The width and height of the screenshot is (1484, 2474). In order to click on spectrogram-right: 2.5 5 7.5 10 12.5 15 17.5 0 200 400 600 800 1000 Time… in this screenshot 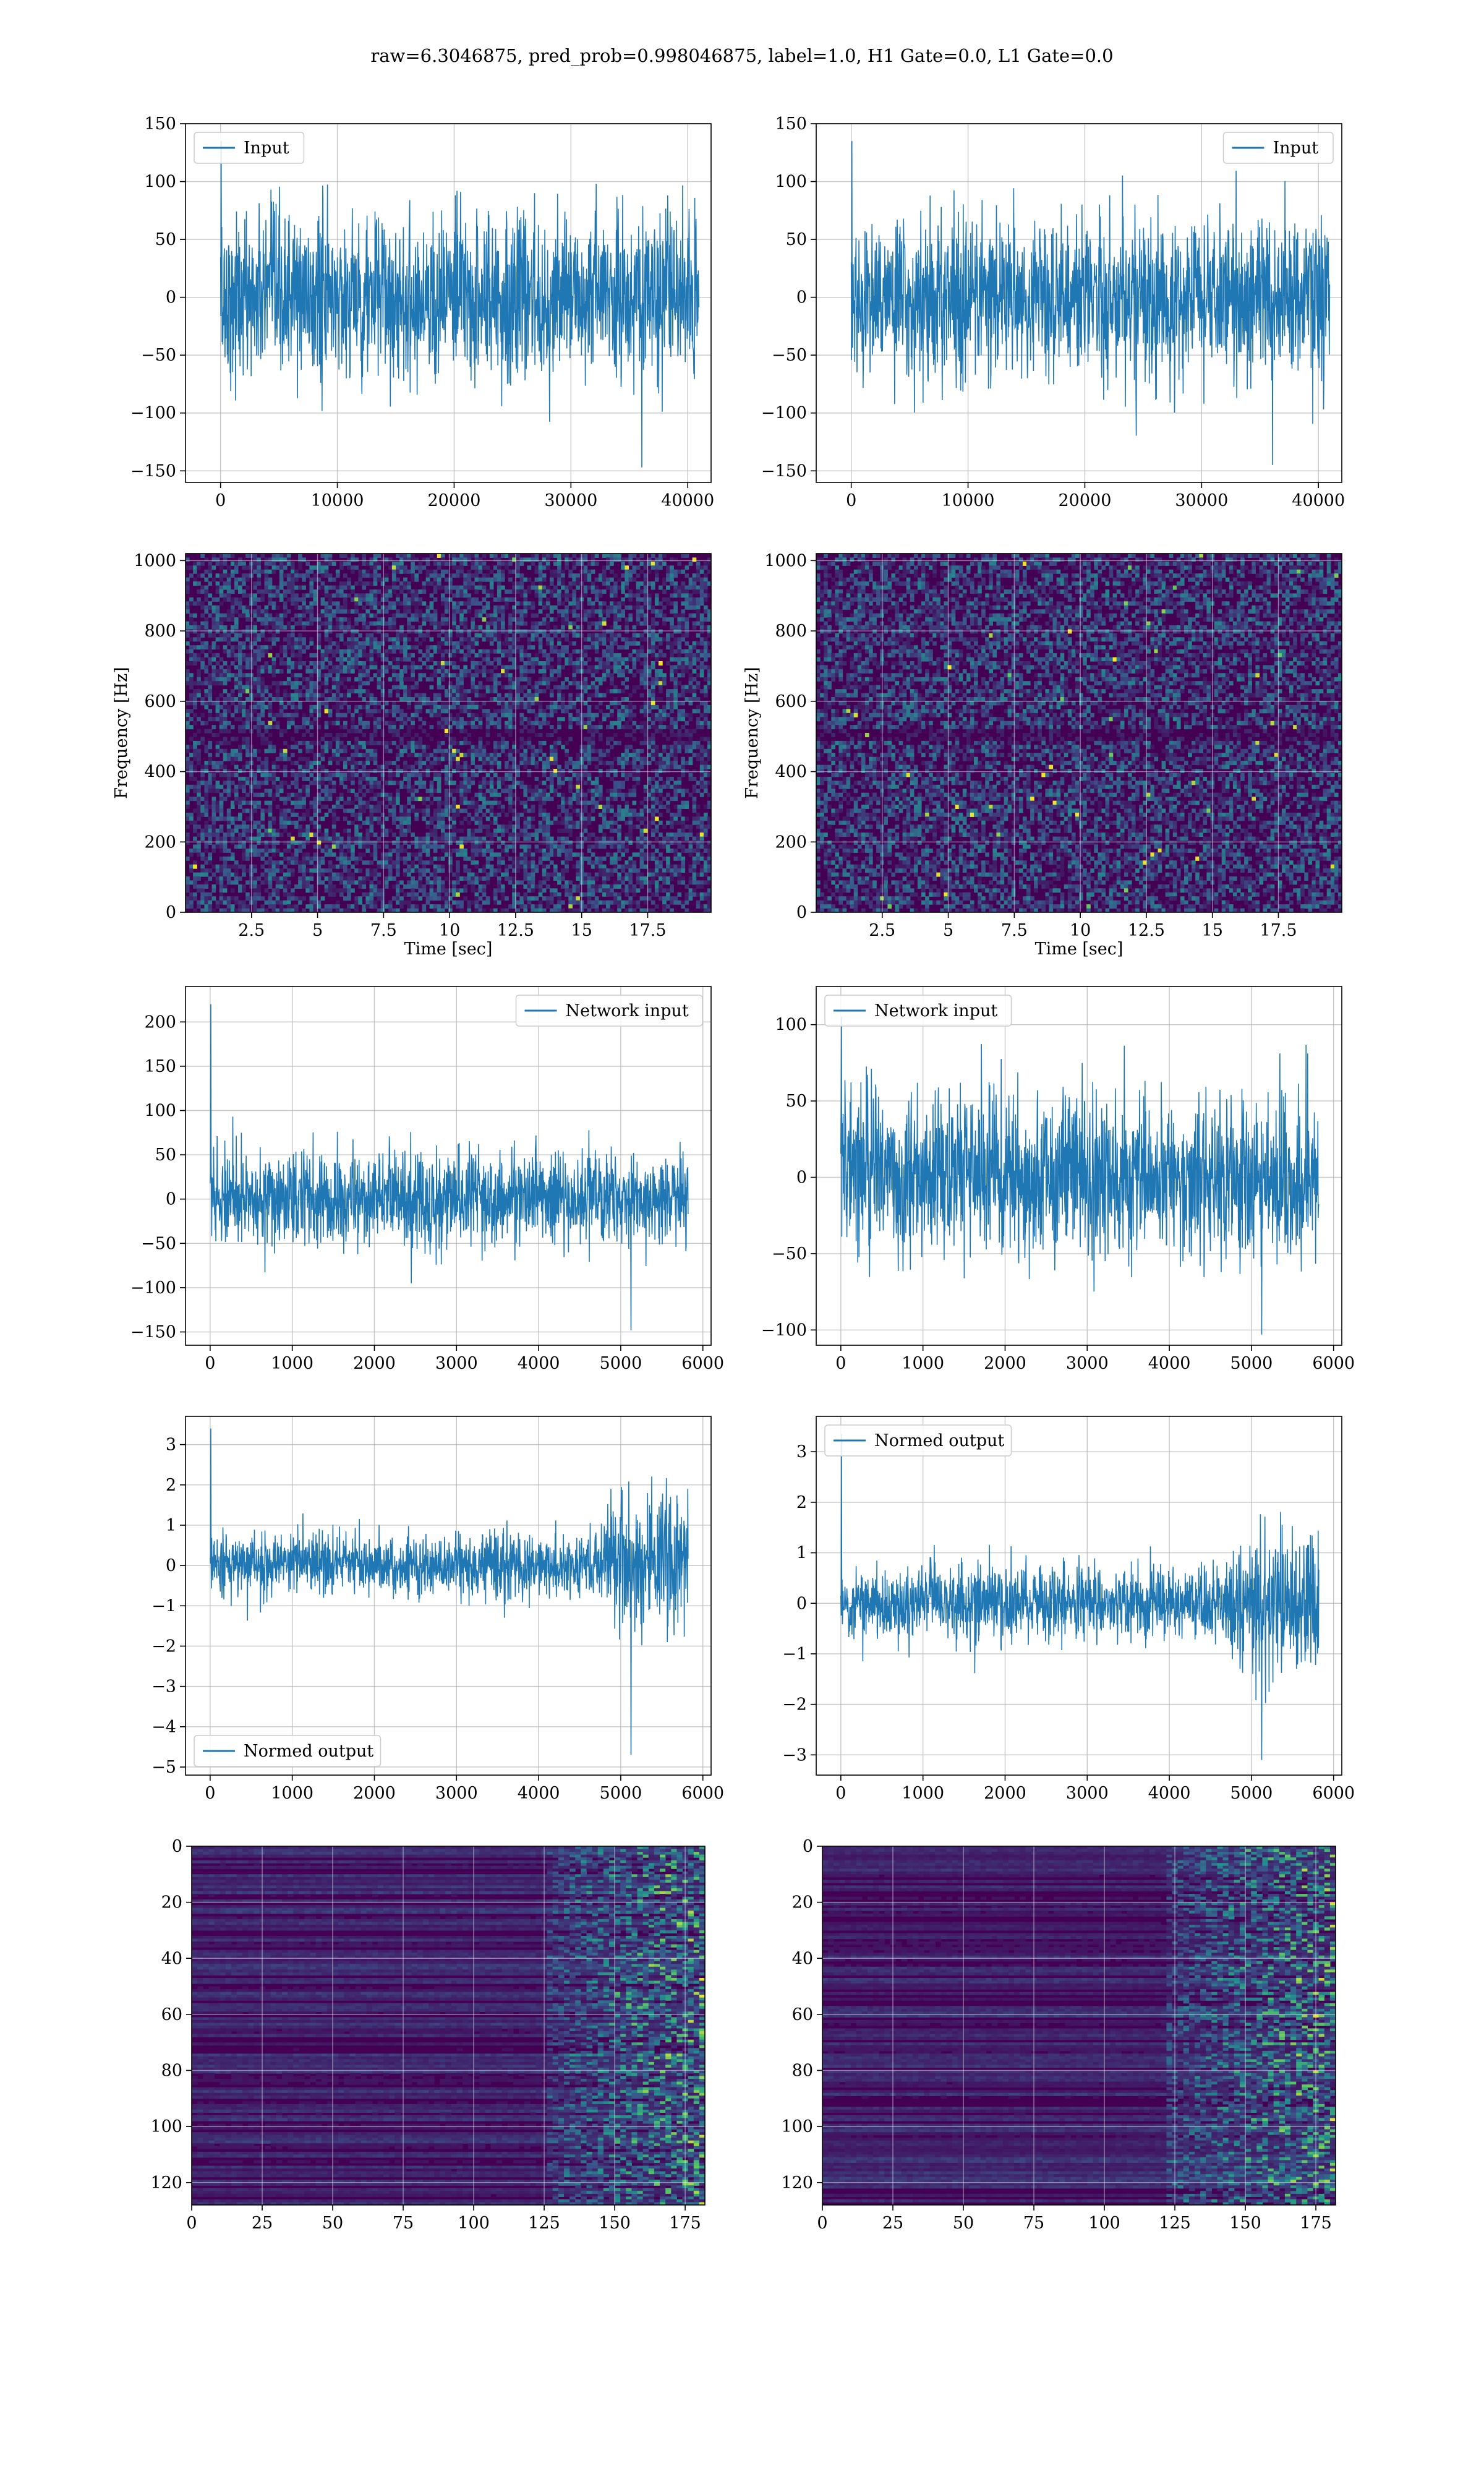, I will do `click(1042, 755)`.